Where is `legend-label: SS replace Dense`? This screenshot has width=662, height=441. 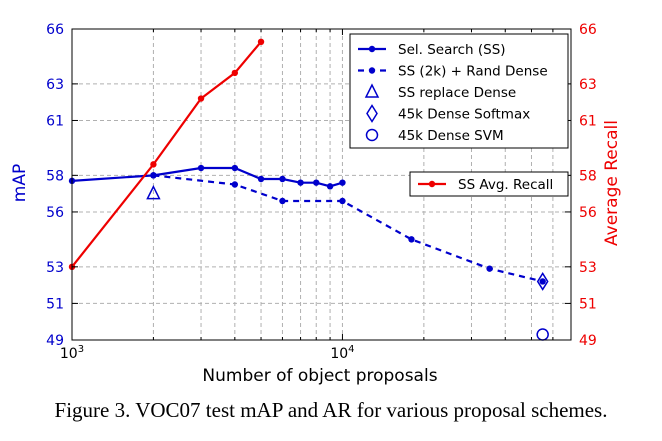
legend-label: SS replace Dense is located at coordinates (457, 93).